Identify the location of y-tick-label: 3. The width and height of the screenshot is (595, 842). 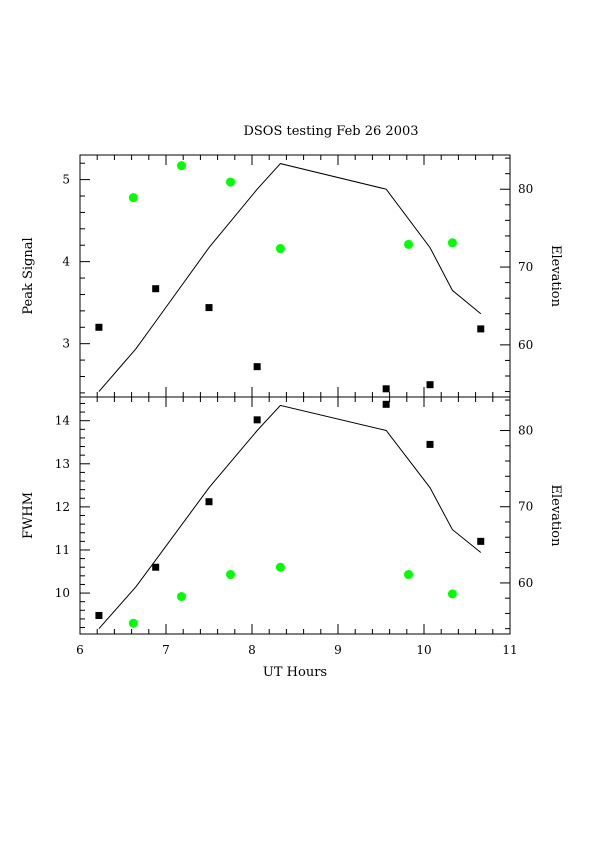
(66, 344).